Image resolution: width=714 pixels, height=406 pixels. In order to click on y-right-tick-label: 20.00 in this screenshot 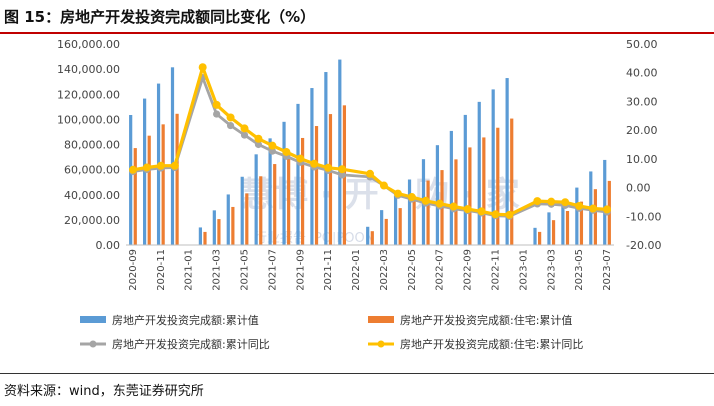, I will do `click(642, 130)`.